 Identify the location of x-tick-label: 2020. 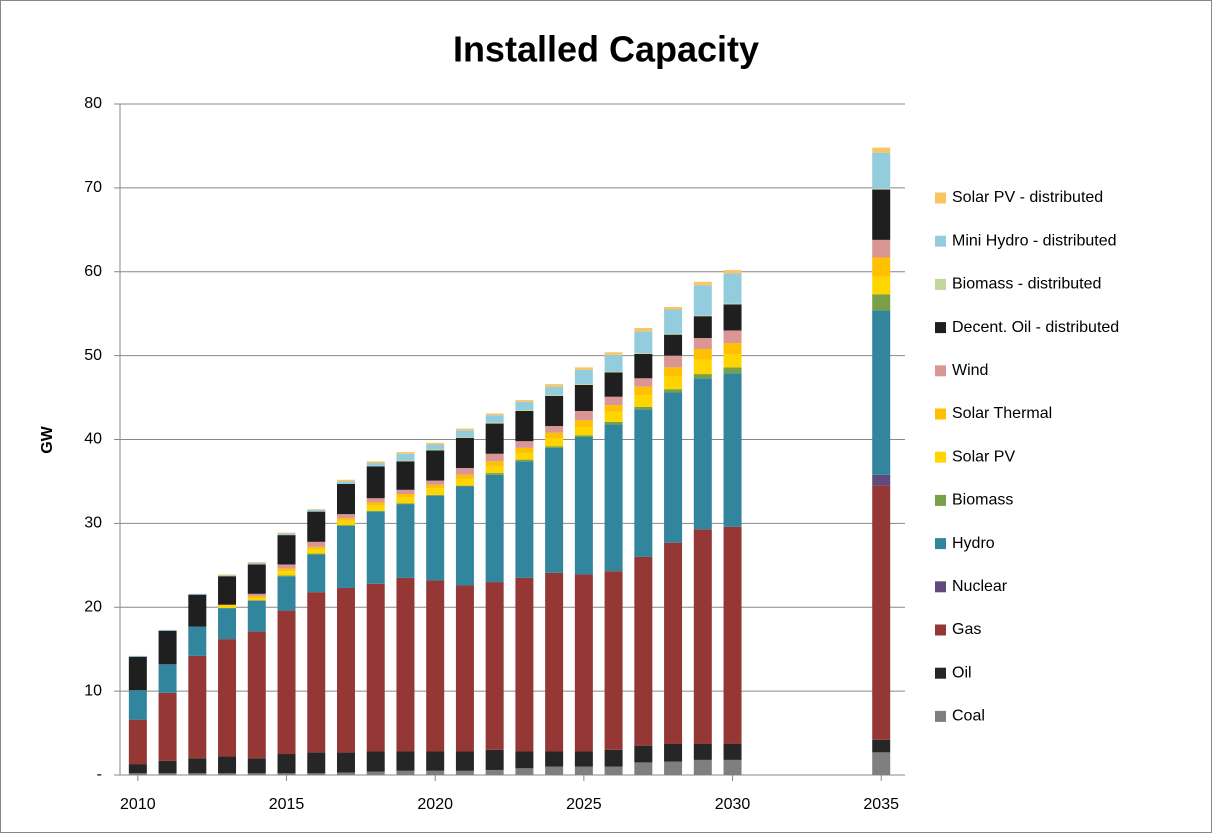
(435, 804).